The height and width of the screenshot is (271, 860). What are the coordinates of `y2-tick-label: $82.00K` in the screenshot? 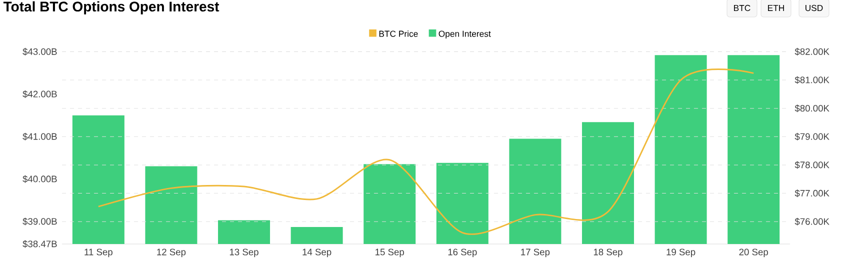 It's located at (812, 52).